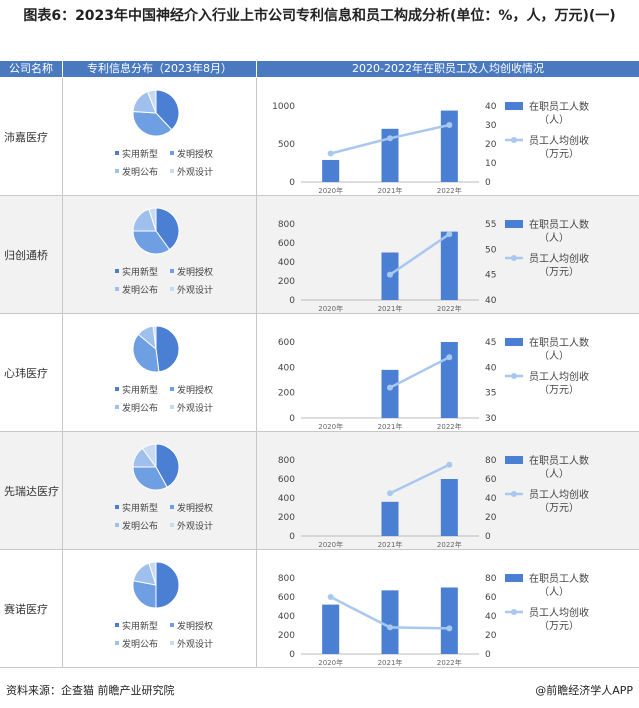 Image resolution: width=639 pixels, height=708 pixels. I want to click on company-name: 归创通桥, so click(26, 255).